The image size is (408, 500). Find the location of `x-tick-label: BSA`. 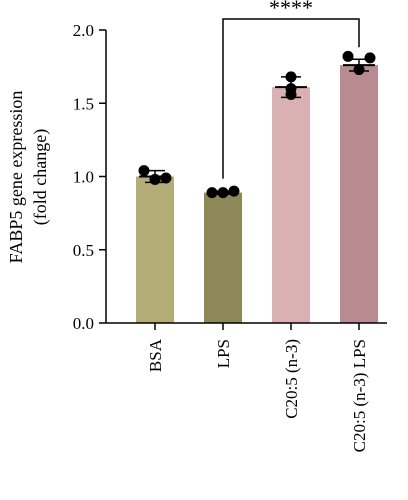

x-tick-label: BSA is located at coordinates (155, 355).